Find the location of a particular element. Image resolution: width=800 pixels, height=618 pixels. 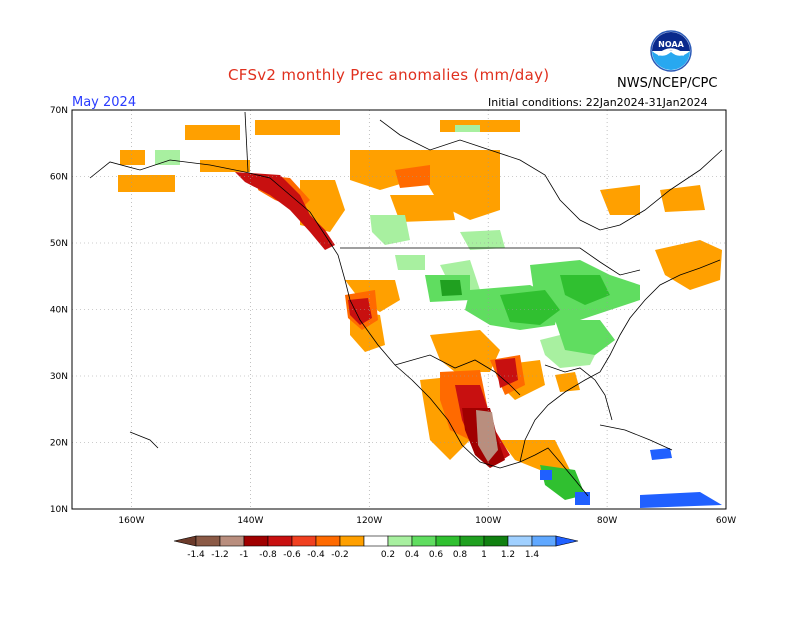

lat-label: 40N is located at coordinates (59, 311).